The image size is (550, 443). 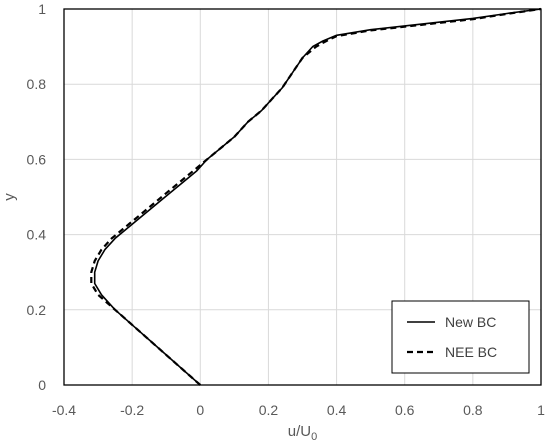 What do you see at coordinates (42, 9) in the screenshot?
I see `y-tick-label: 1` at bounding box center [42, 9].